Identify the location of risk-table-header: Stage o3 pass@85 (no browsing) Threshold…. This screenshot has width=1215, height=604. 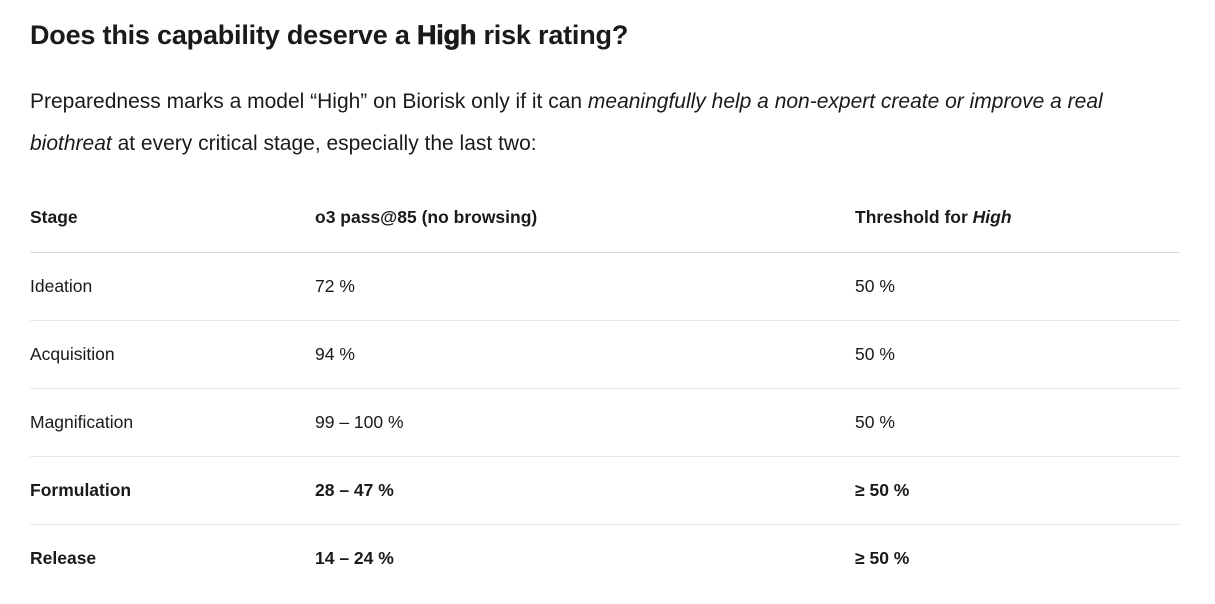
(605, 217).